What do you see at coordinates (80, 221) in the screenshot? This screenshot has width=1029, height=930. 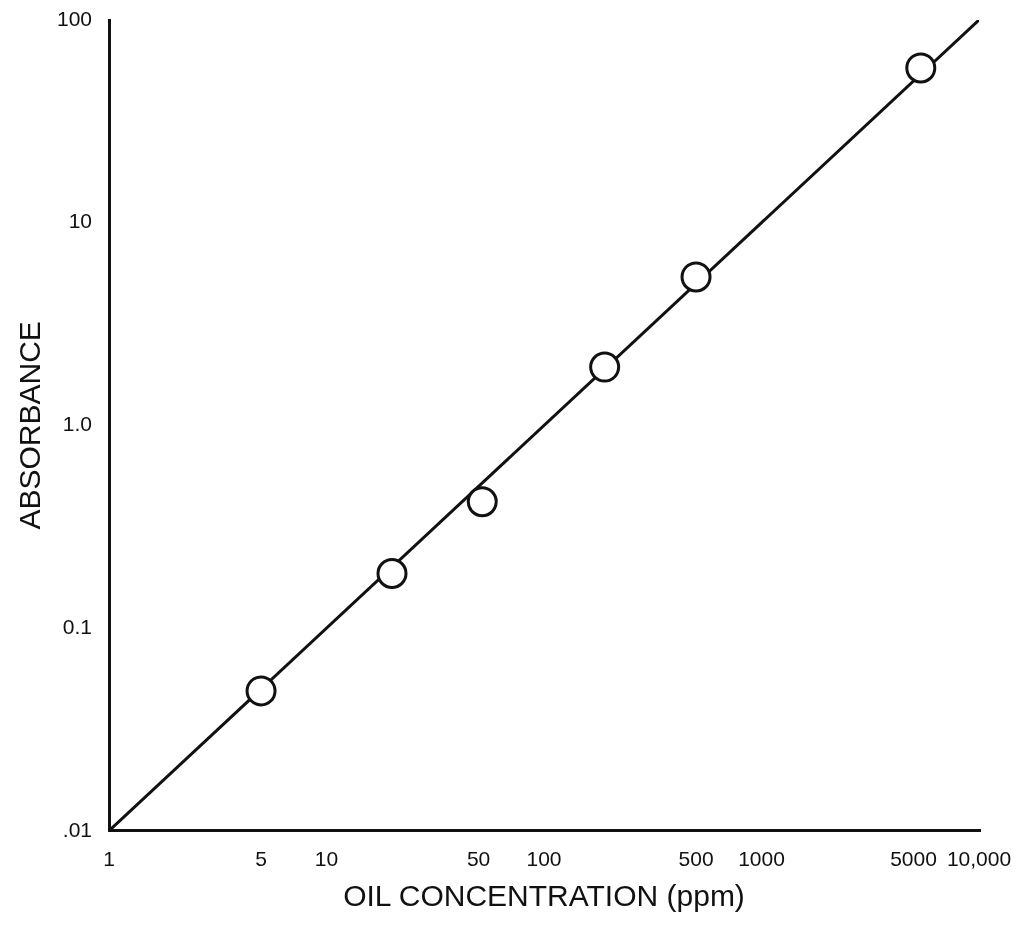 I see `y-tick-label: 10` at bounding box center [80, 221].